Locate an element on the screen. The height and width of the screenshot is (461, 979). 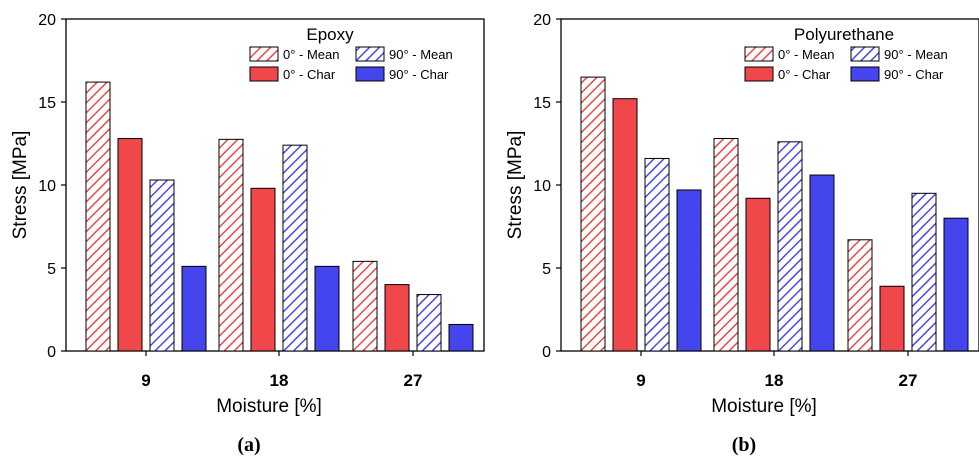
figure-caption: (b) is located at coordinates (744, 445).